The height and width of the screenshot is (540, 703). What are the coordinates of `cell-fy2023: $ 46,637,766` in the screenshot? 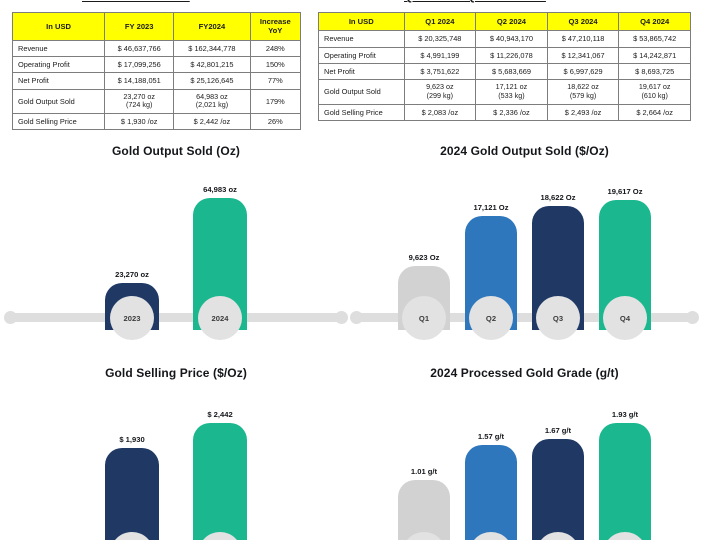 It's located at (139, 48).